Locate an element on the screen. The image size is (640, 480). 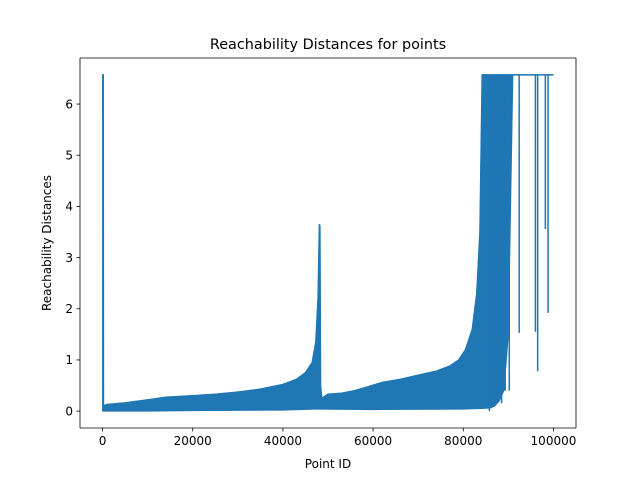
x-tick-label: 100000 is located at coordinates (554, 441).